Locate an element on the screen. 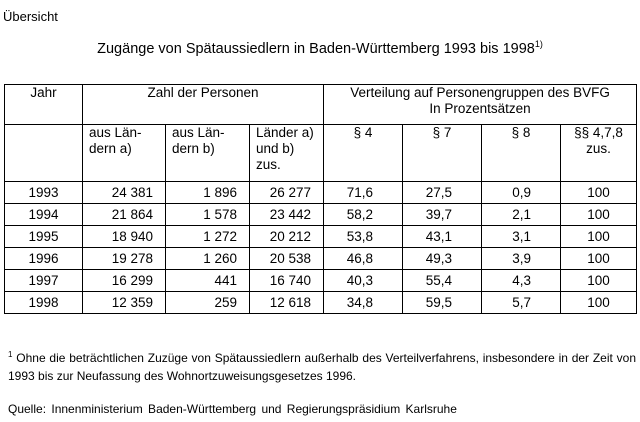 Image resolution: width=640 pixels, height=422 pixels. subheader-paragraph-7: § 7 is located at coordinates (442, 153).